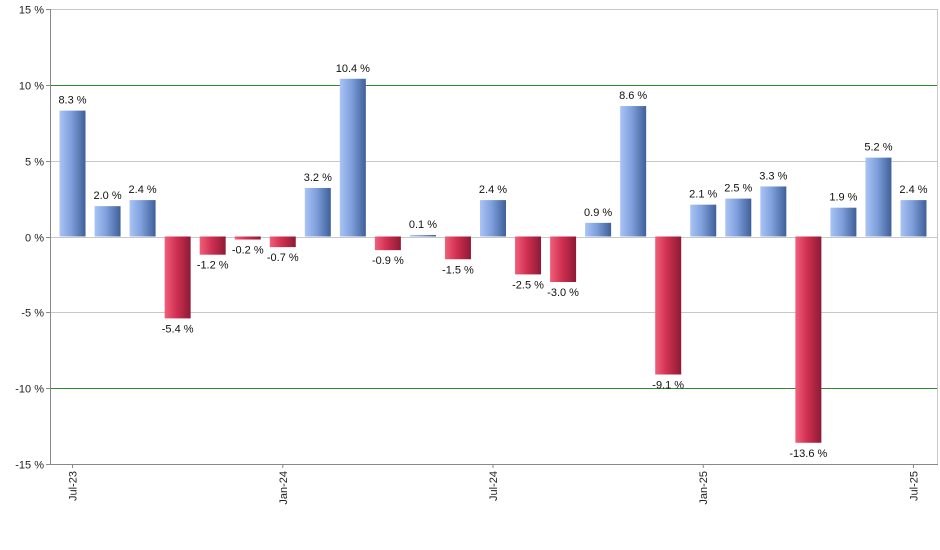 This screenshot has height=550, width=940. I want to click on data-label-Apr-25: -13.6 %, so click(808, 454).